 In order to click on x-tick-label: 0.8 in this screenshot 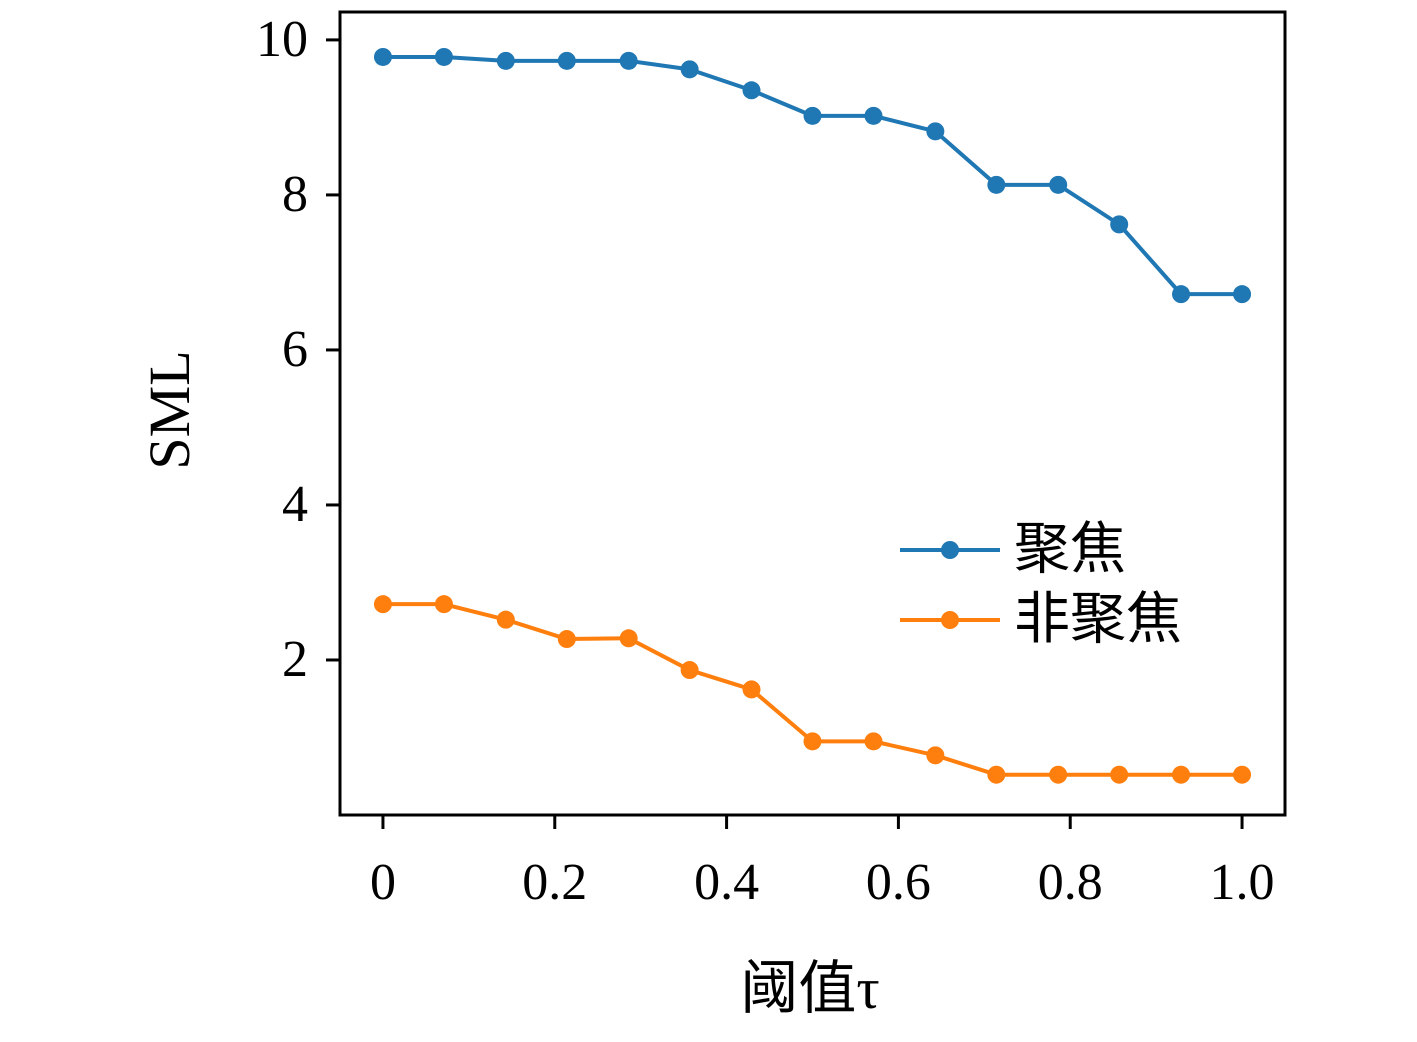, I will do `click(1070, 882)`.